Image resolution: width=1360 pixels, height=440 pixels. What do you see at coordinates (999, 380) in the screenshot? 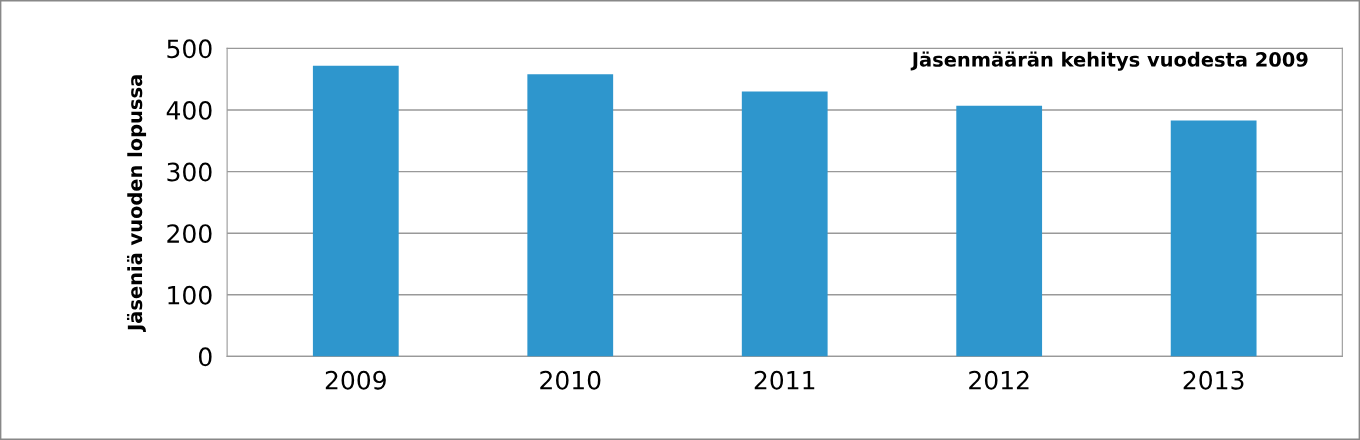
I see `x-tick-label: 2012` at bounding box center [999, 380].